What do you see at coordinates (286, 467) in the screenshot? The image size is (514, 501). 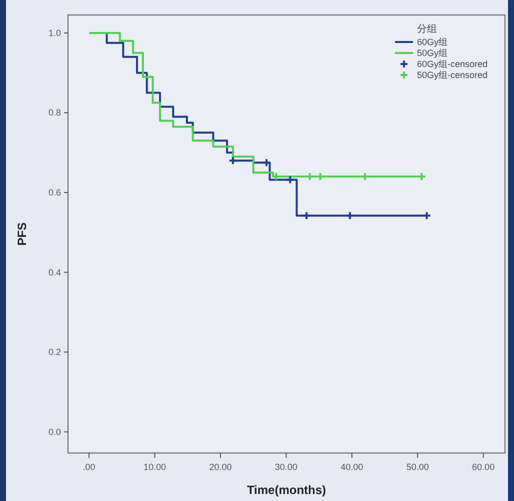 I see `x-tick-label: 30.00` at bounding box center [286, 467].